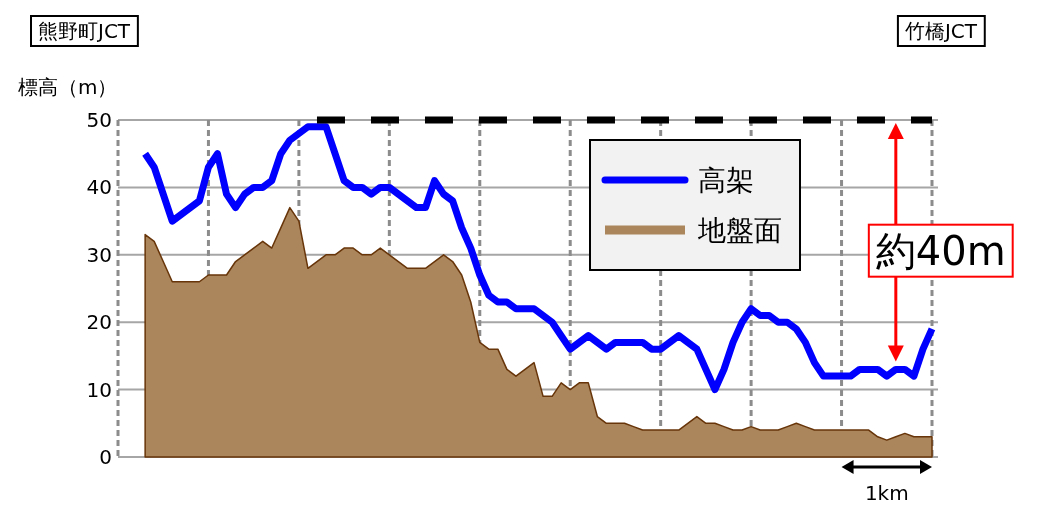  I want to click on y-tick-label: 50, so click(99, 120).